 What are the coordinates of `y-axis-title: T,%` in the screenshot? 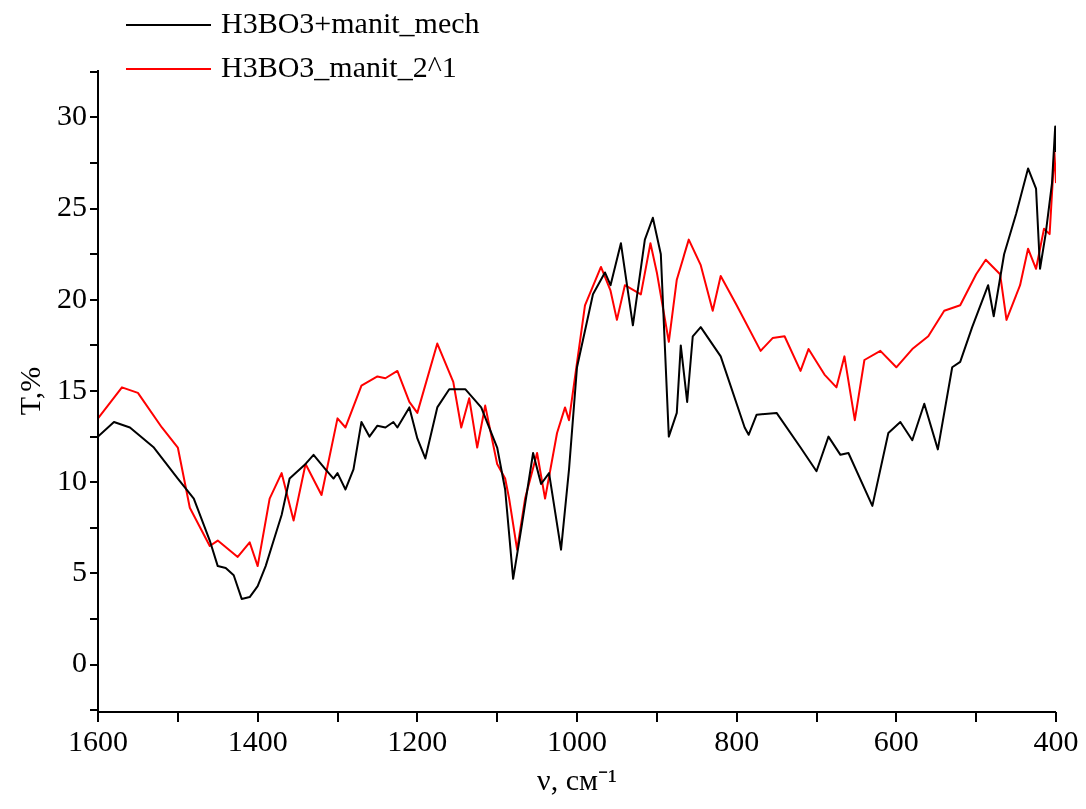 It's located at (29, 391).